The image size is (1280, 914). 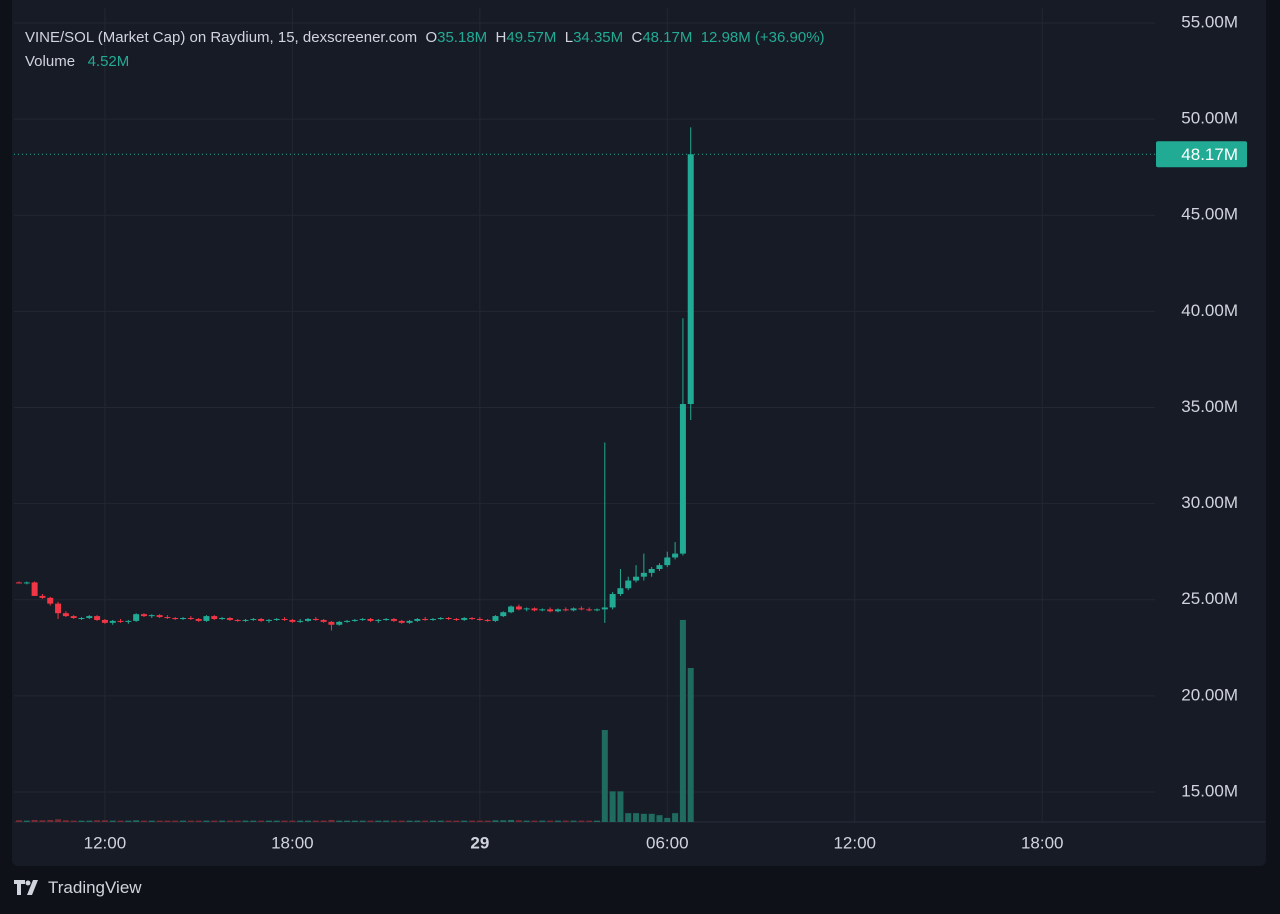 What do you see at coordinates (667, 37) in the screenshot?
I see `c-value: 48.17M` at bounding box center [667, 37].